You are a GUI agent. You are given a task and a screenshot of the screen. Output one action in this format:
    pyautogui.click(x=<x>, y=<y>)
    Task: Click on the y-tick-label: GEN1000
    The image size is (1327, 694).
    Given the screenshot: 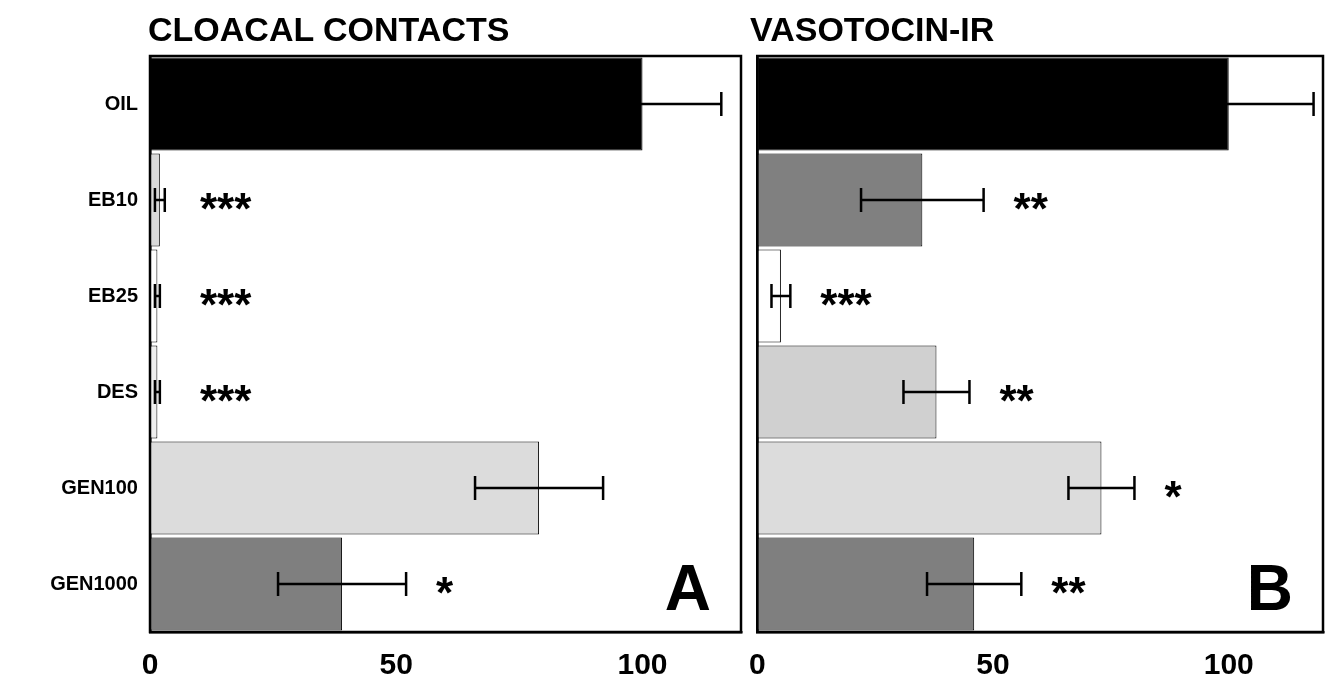 What is the action you would take?
    pyautogui.click(x=94, y=582)
    